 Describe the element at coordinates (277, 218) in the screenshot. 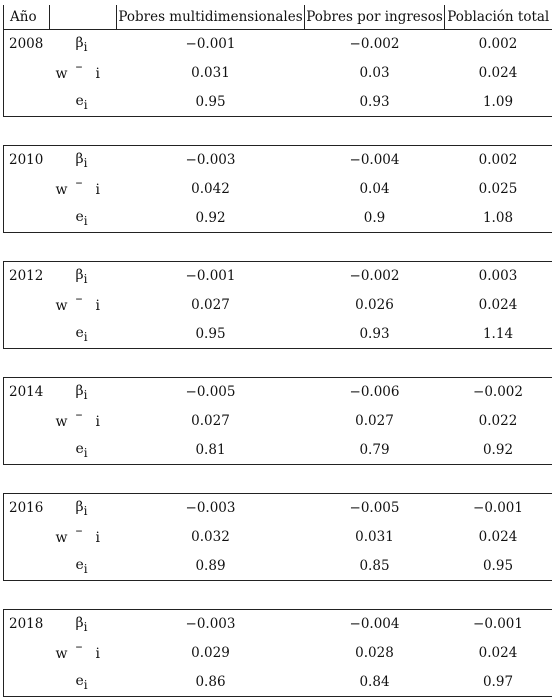

I see `table-row: ei 0.92 0.9 1.08` at that location.